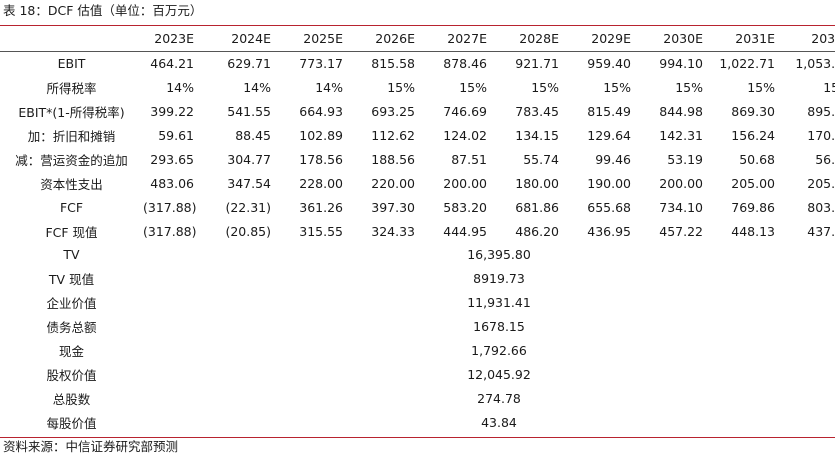 The width and height of the screenshot is (835, 454). What do you see at coordinates (753, 135) in the screenshot?
I see `row-value: 156.24` at bounding box center [753, 135].